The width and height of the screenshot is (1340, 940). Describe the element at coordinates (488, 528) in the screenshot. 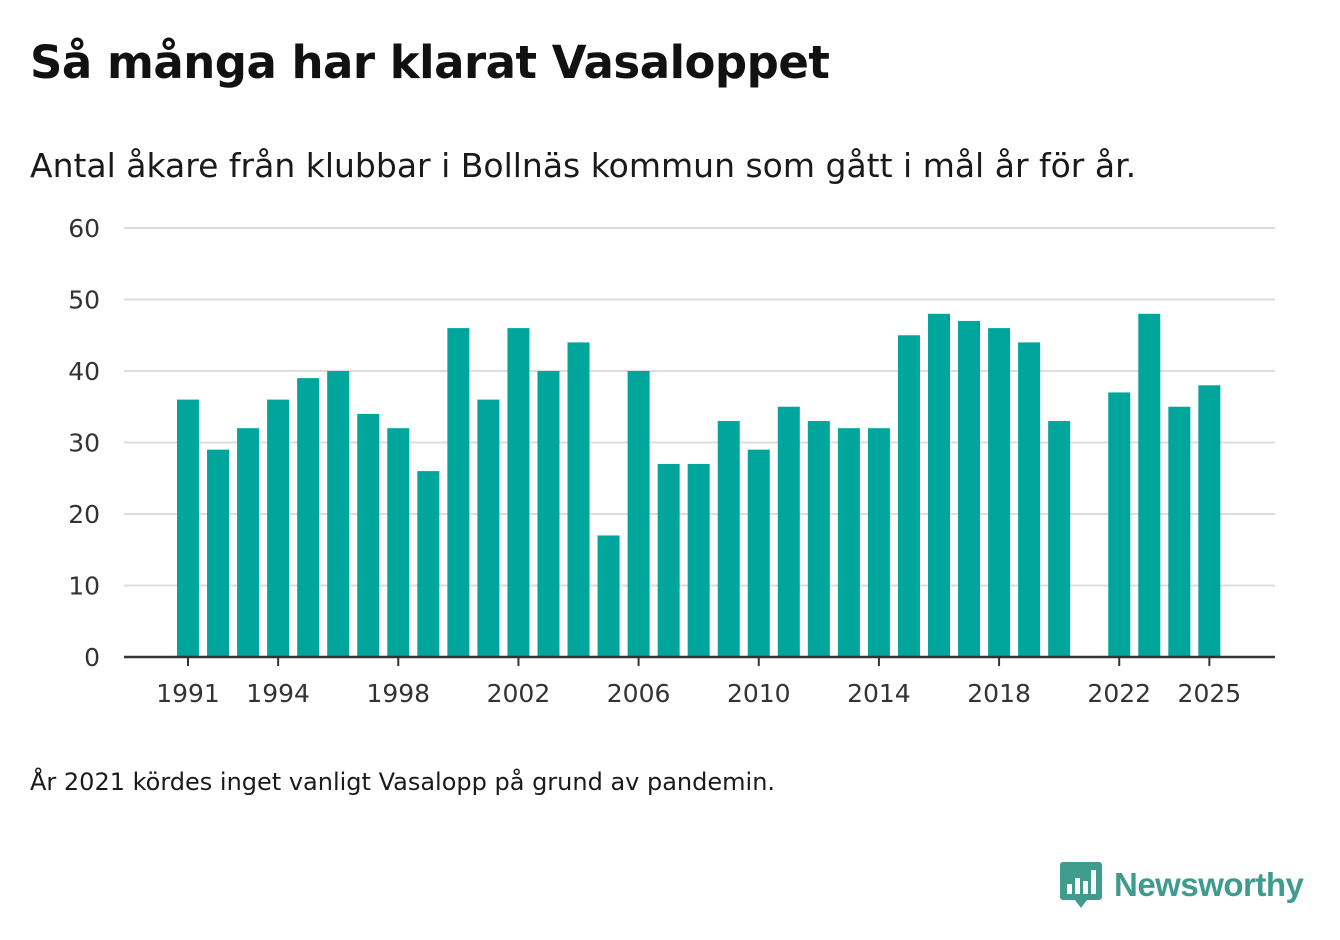

I see `bar-2001` at that location.